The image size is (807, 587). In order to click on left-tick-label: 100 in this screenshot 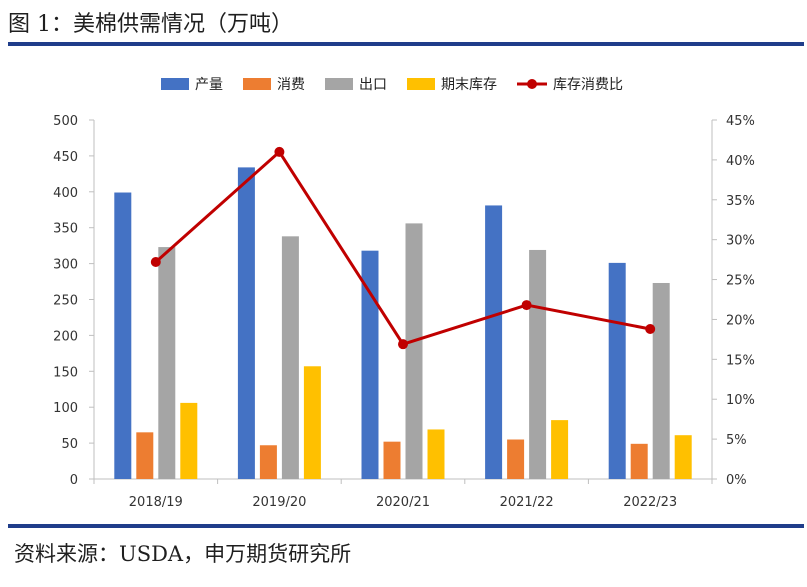, I will do `click(65, 408)`.